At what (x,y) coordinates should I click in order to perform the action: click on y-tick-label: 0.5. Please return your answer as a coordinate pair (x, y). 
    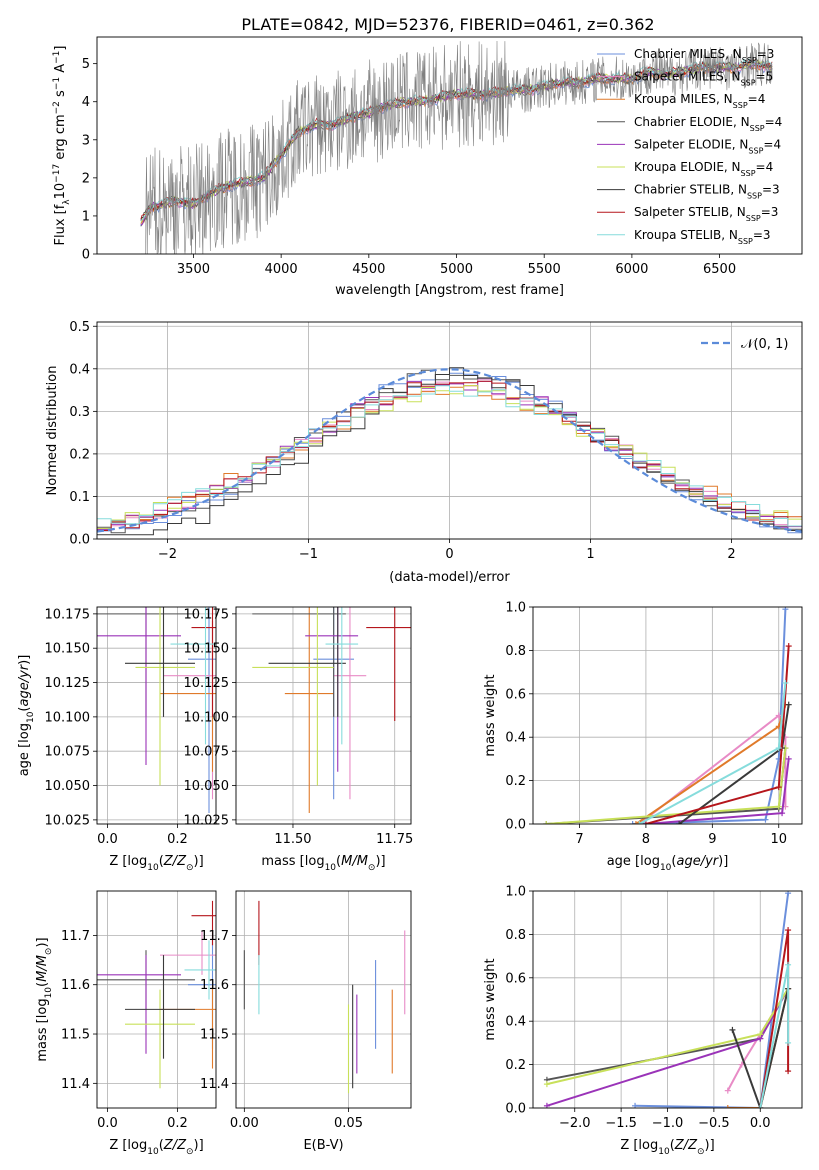
    Looking at the image, I should click on (79, 327).